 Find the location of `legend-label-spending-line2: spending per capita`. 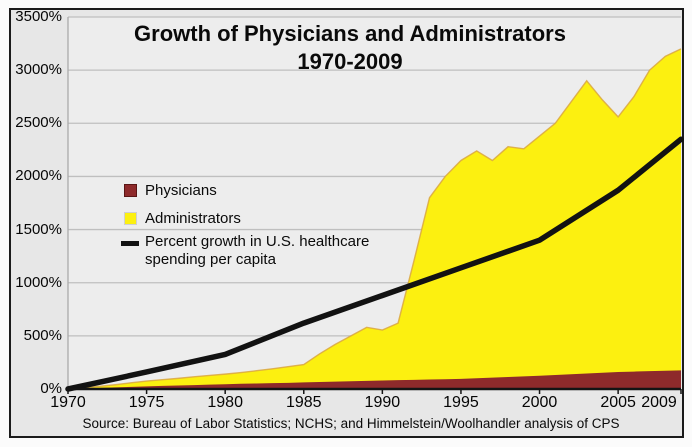

legend-label-spending-line2: spending per capita is located at coordinates (210, 259).